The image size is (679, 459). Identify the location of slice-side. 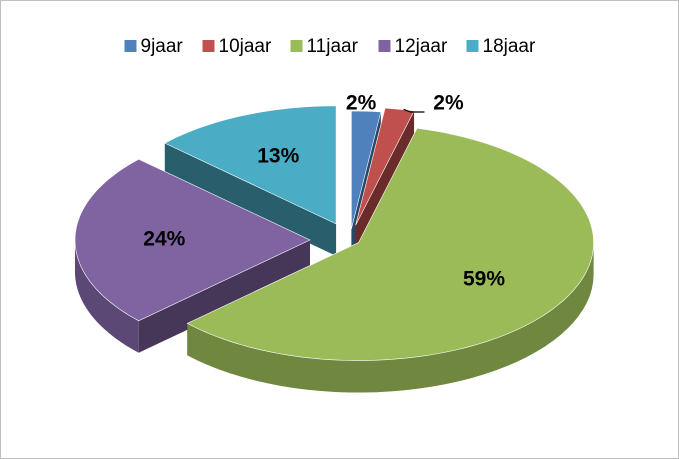
(107, 296).